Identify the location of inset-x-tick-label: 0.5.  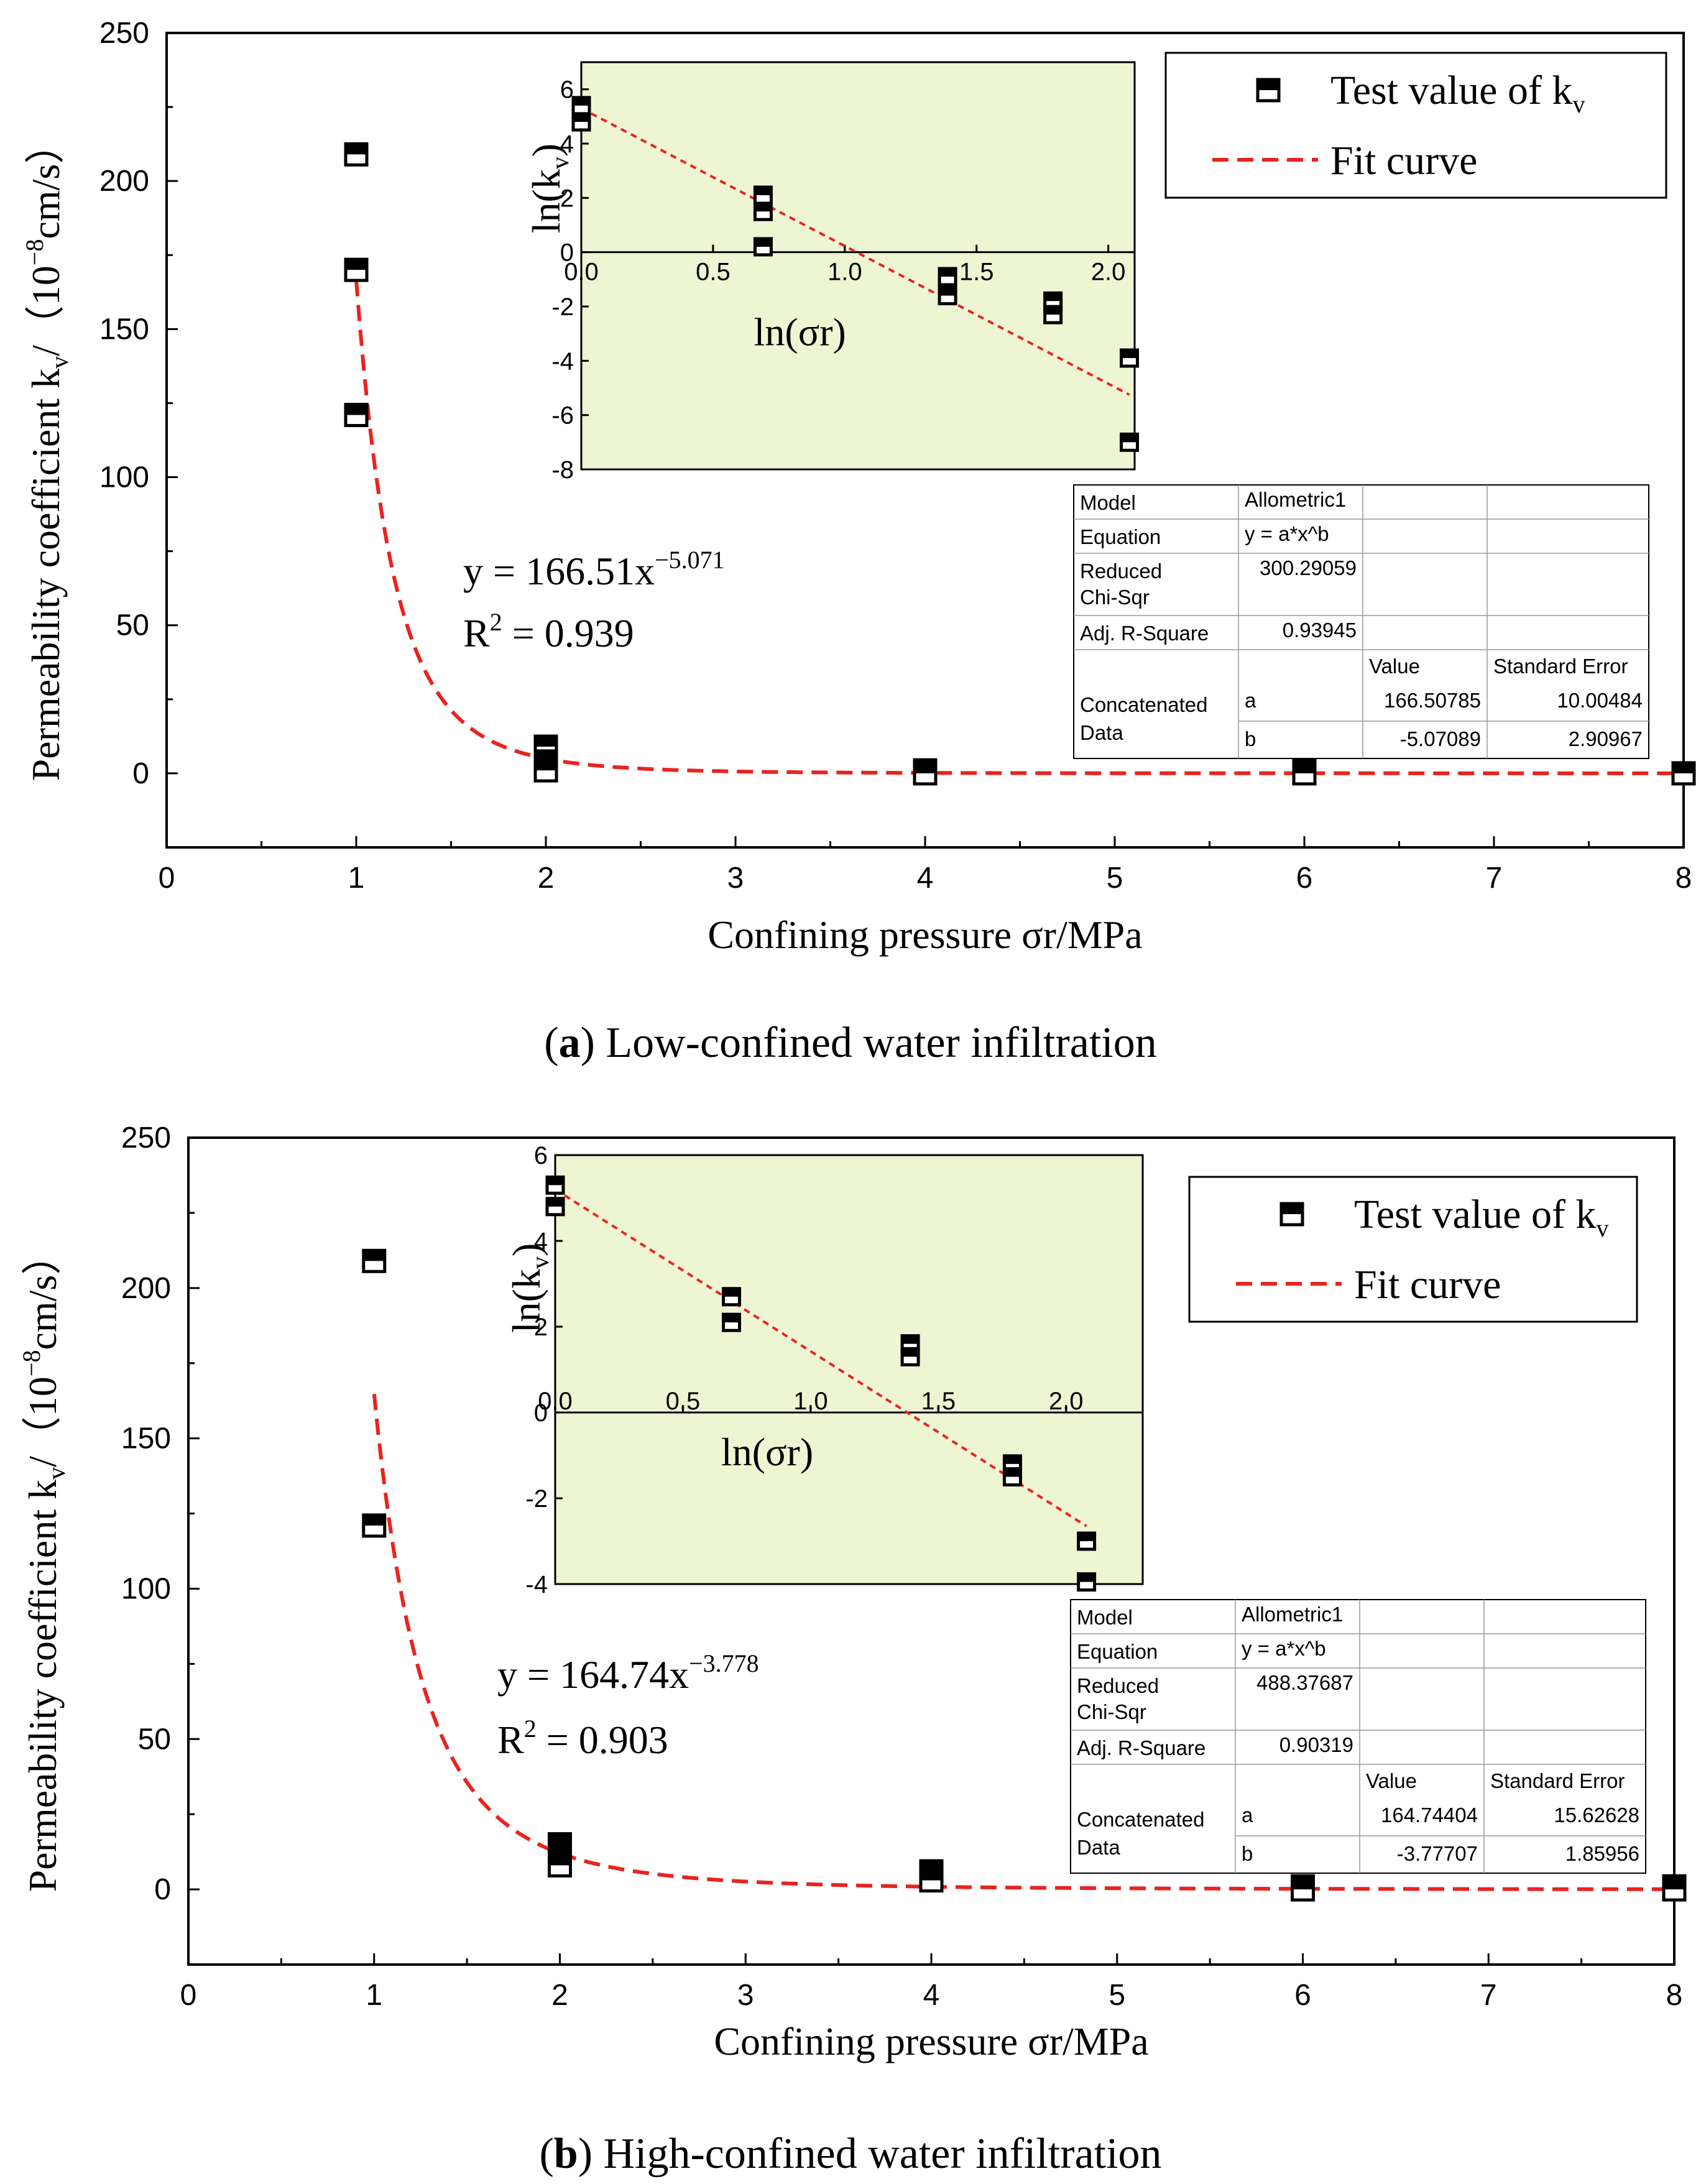
(713, 272).